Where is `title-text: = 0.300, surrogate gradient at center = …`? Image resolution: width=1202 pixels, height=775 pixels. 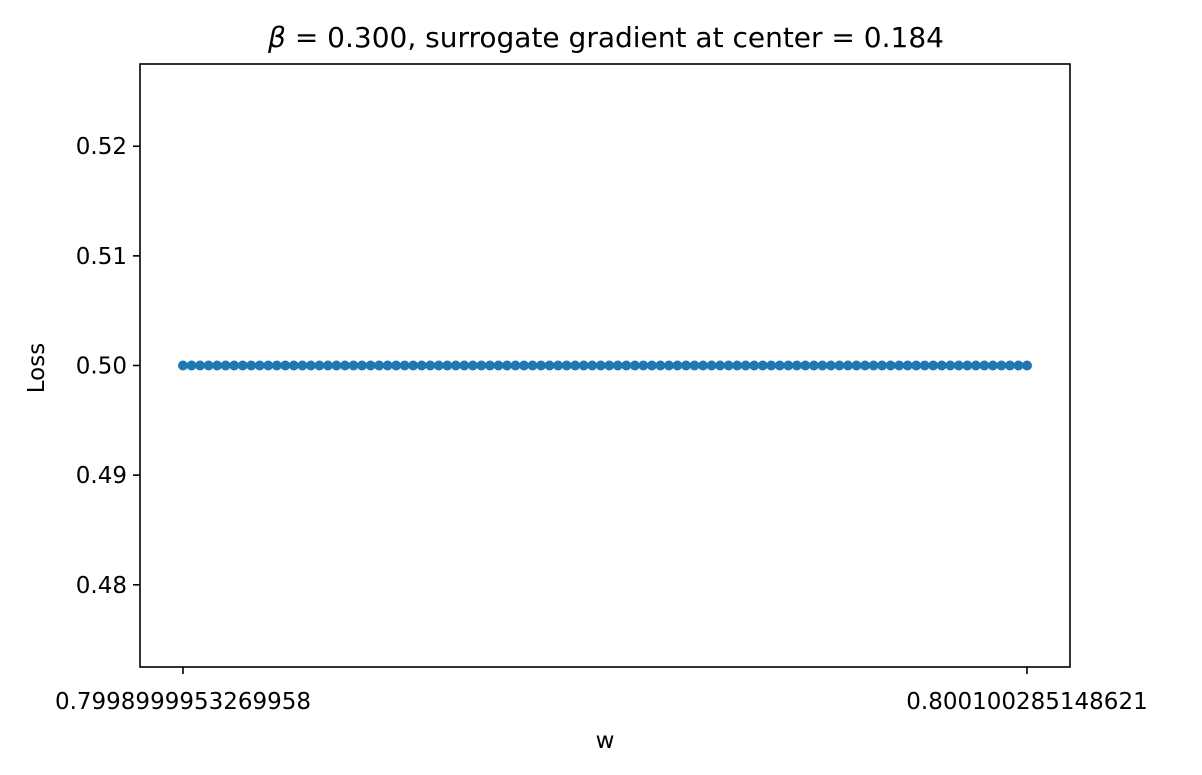
title-text: = 0.300, surrogate gradient at center = … is located at coordinates (615, 37).